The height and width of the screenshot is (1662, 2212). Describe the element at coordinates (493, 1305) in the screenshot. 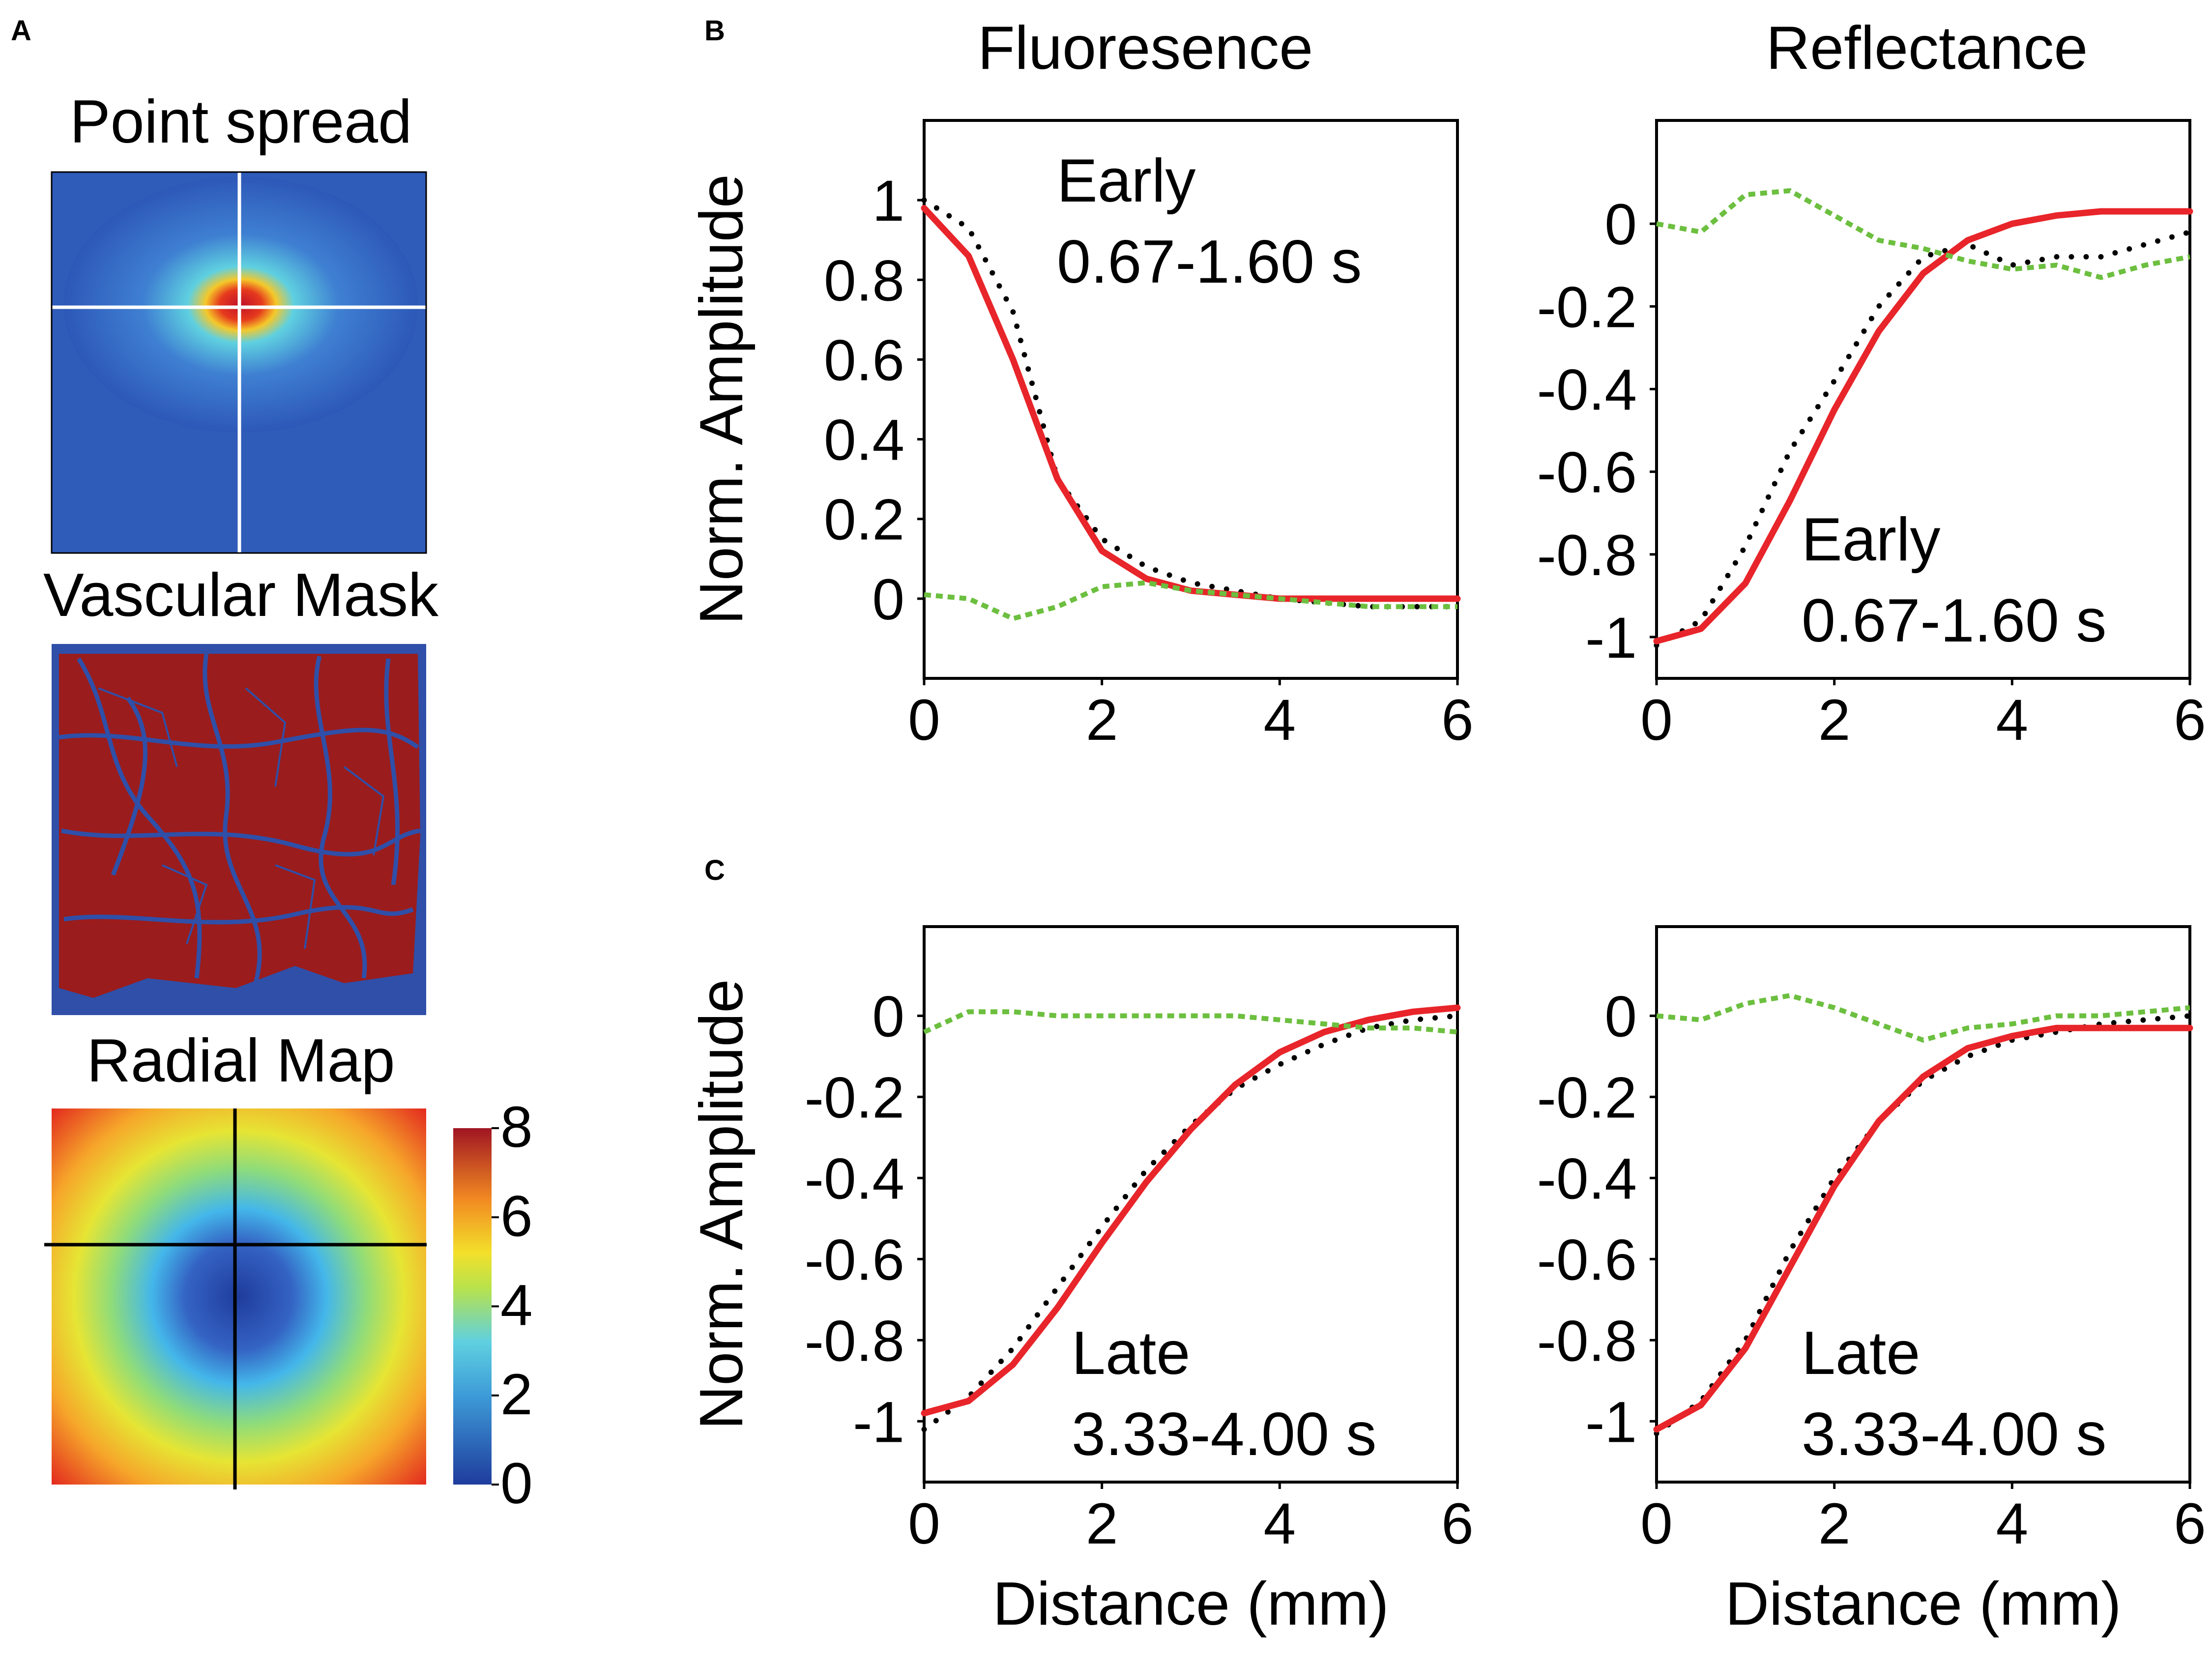

I see `radial-colorbar: 8 6 4 2 0` at that location.